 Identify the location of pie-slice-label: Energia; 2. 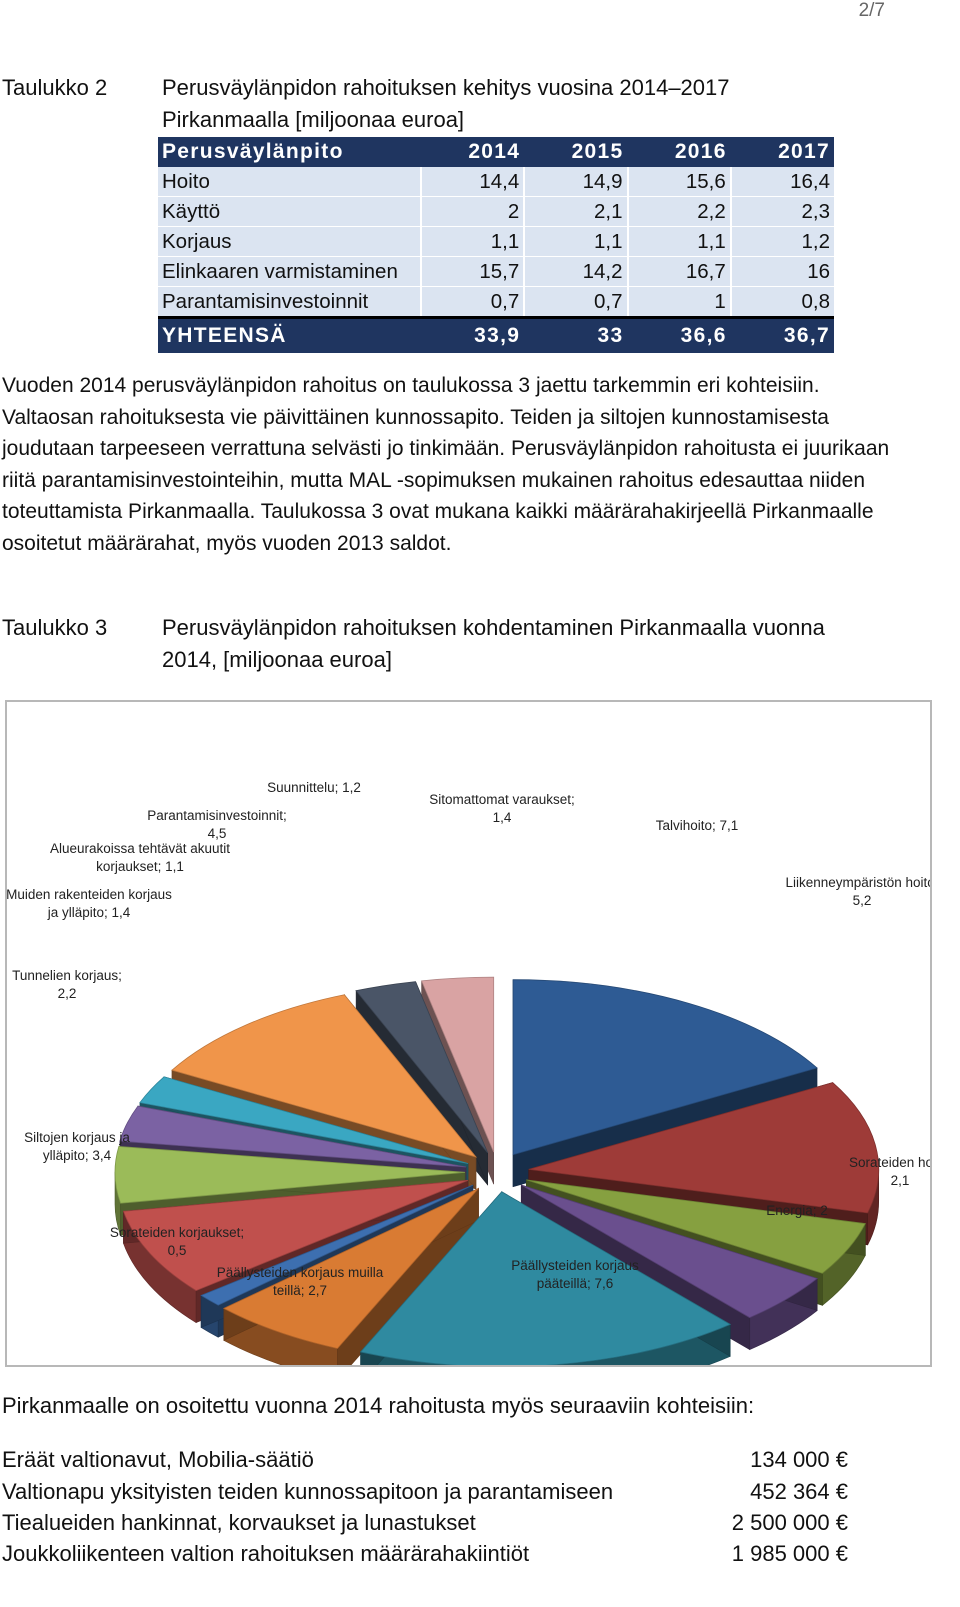
(797, 1210).